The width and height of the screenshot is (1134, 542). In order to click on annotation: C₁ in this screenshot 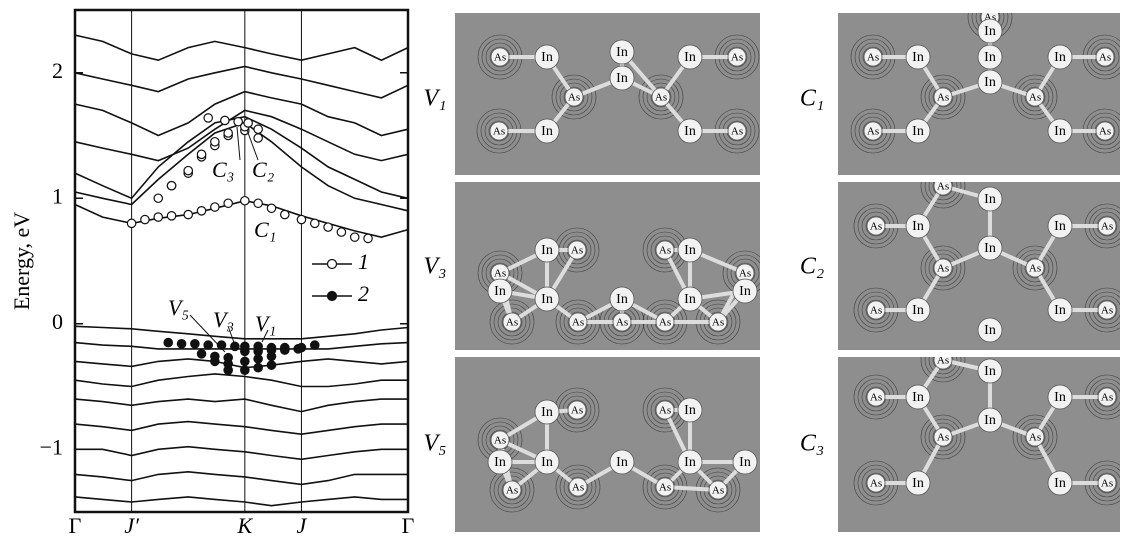, I will do `click(265, 229)`.